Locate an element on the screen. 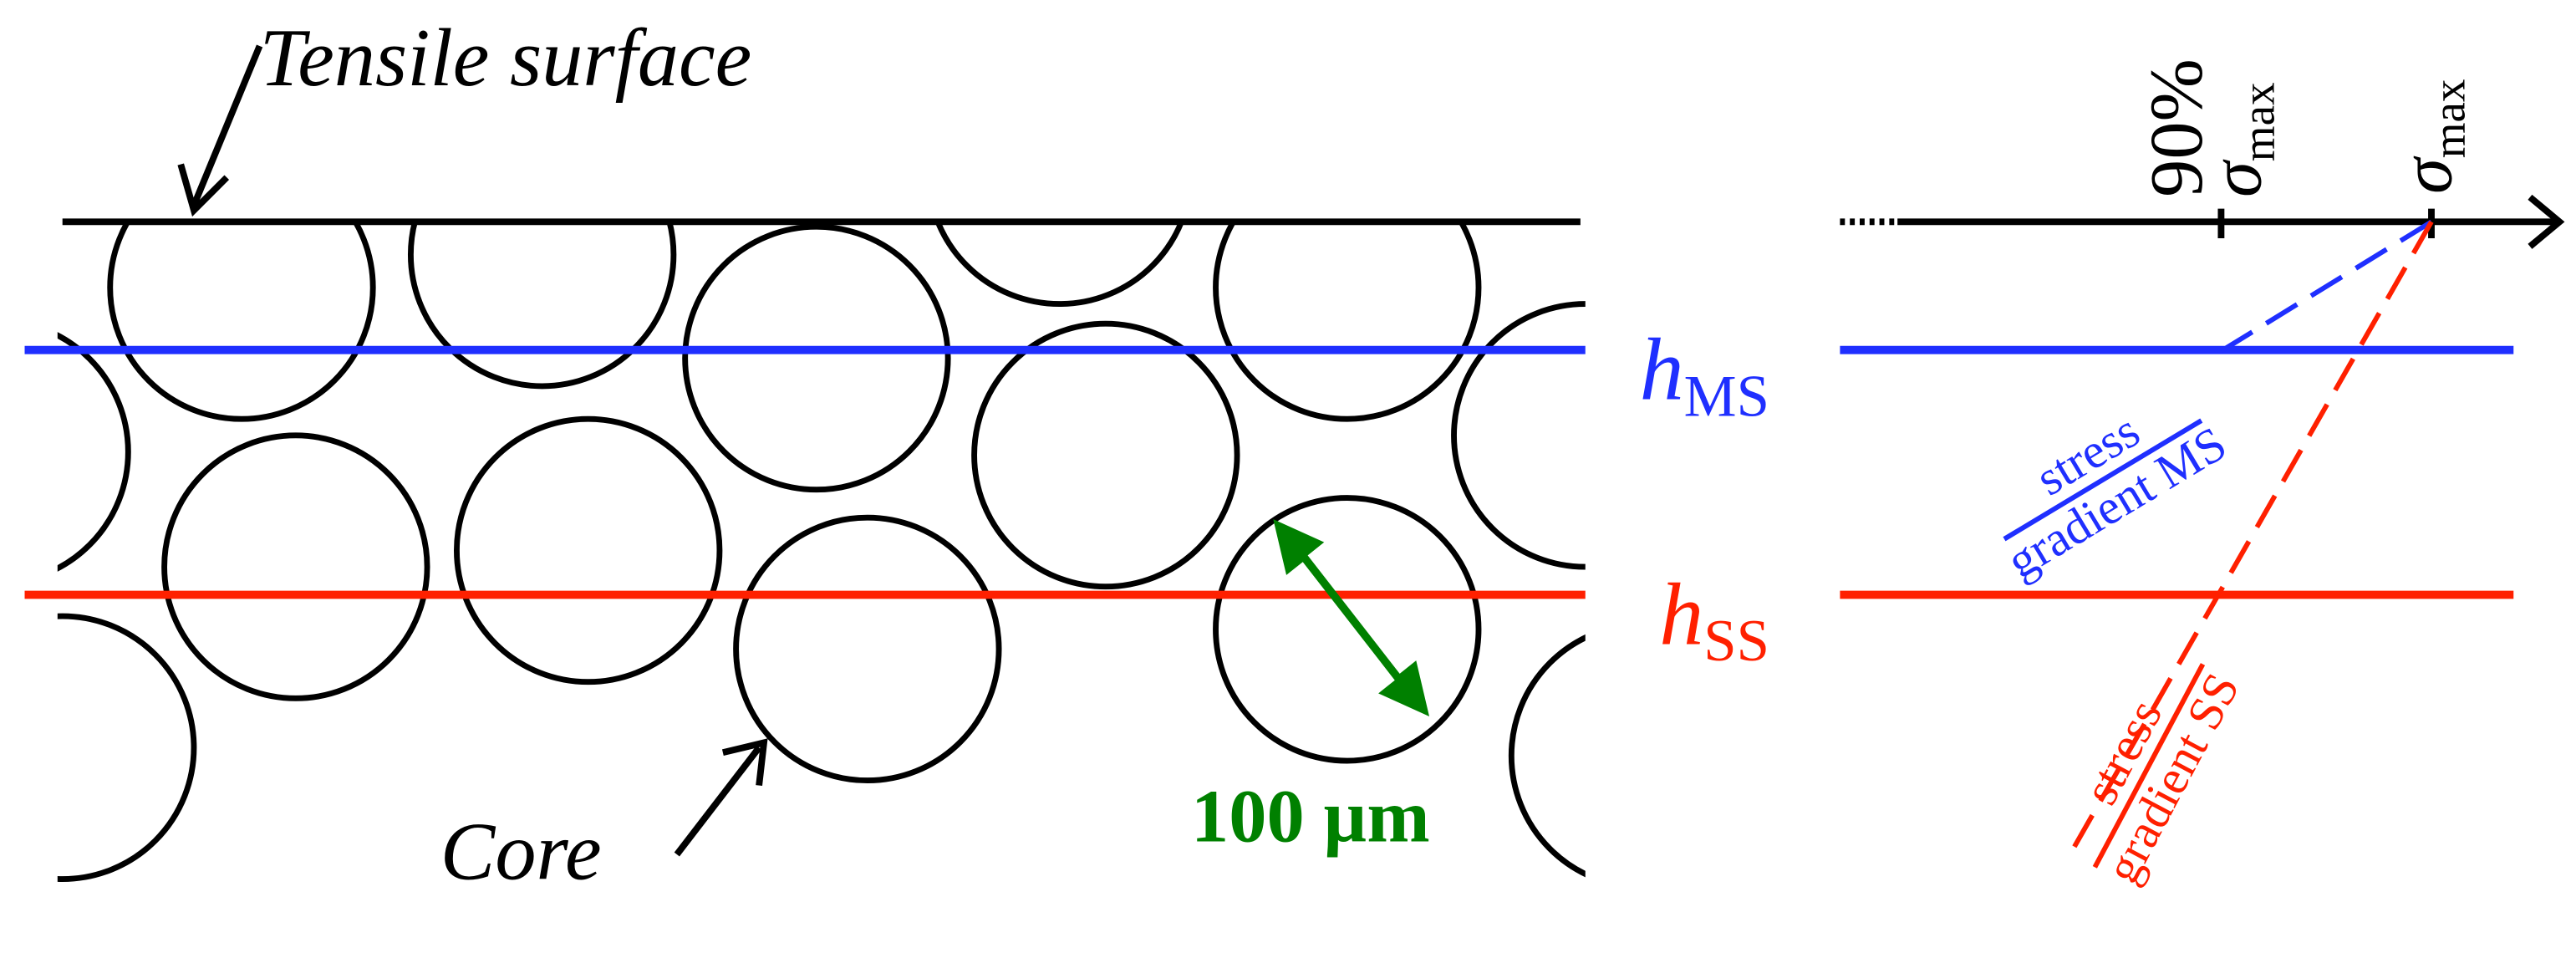 The width and height of the screenshot is (2576, 953). core-label: Core is located at coordinates (521, 852).